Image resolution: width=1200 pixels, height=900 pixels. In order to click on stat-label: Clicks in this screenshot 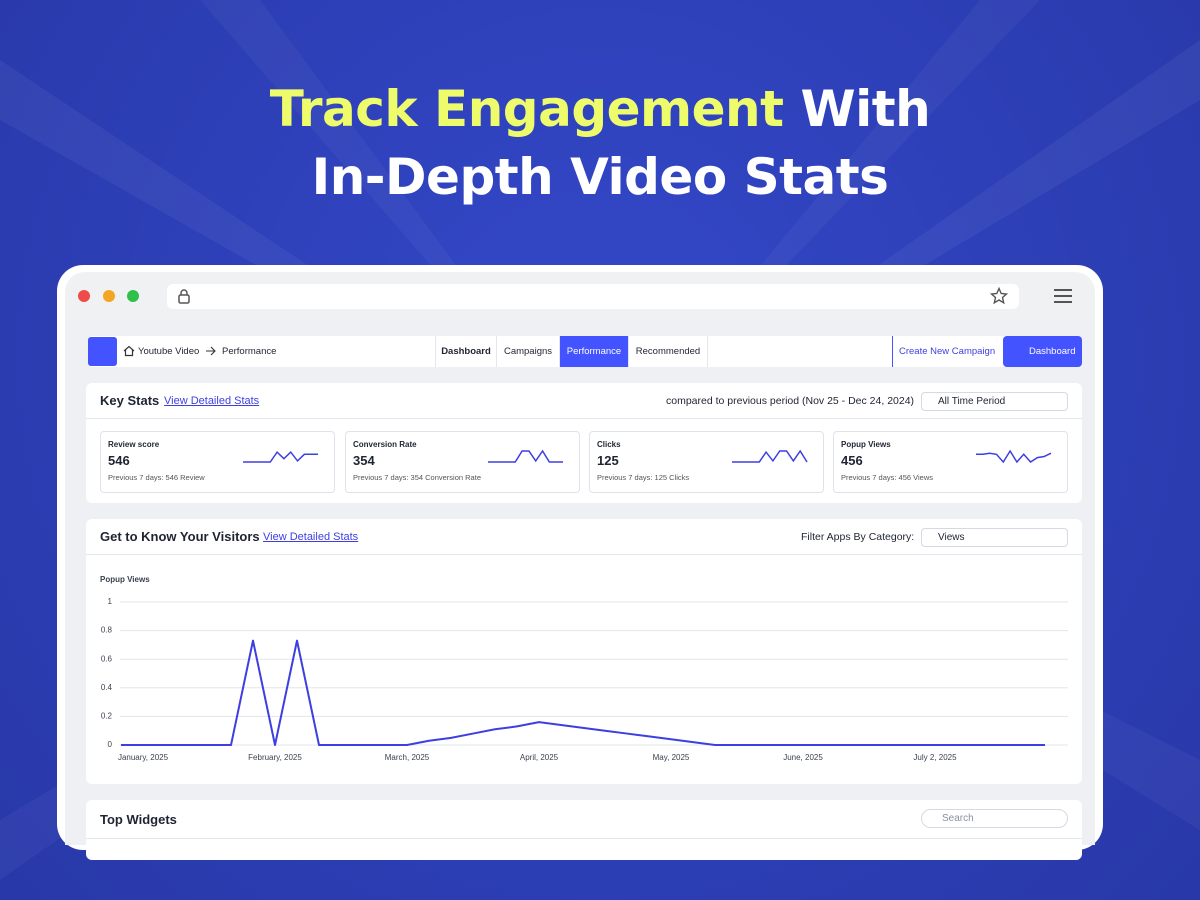, I will do `click(609, 444)`.